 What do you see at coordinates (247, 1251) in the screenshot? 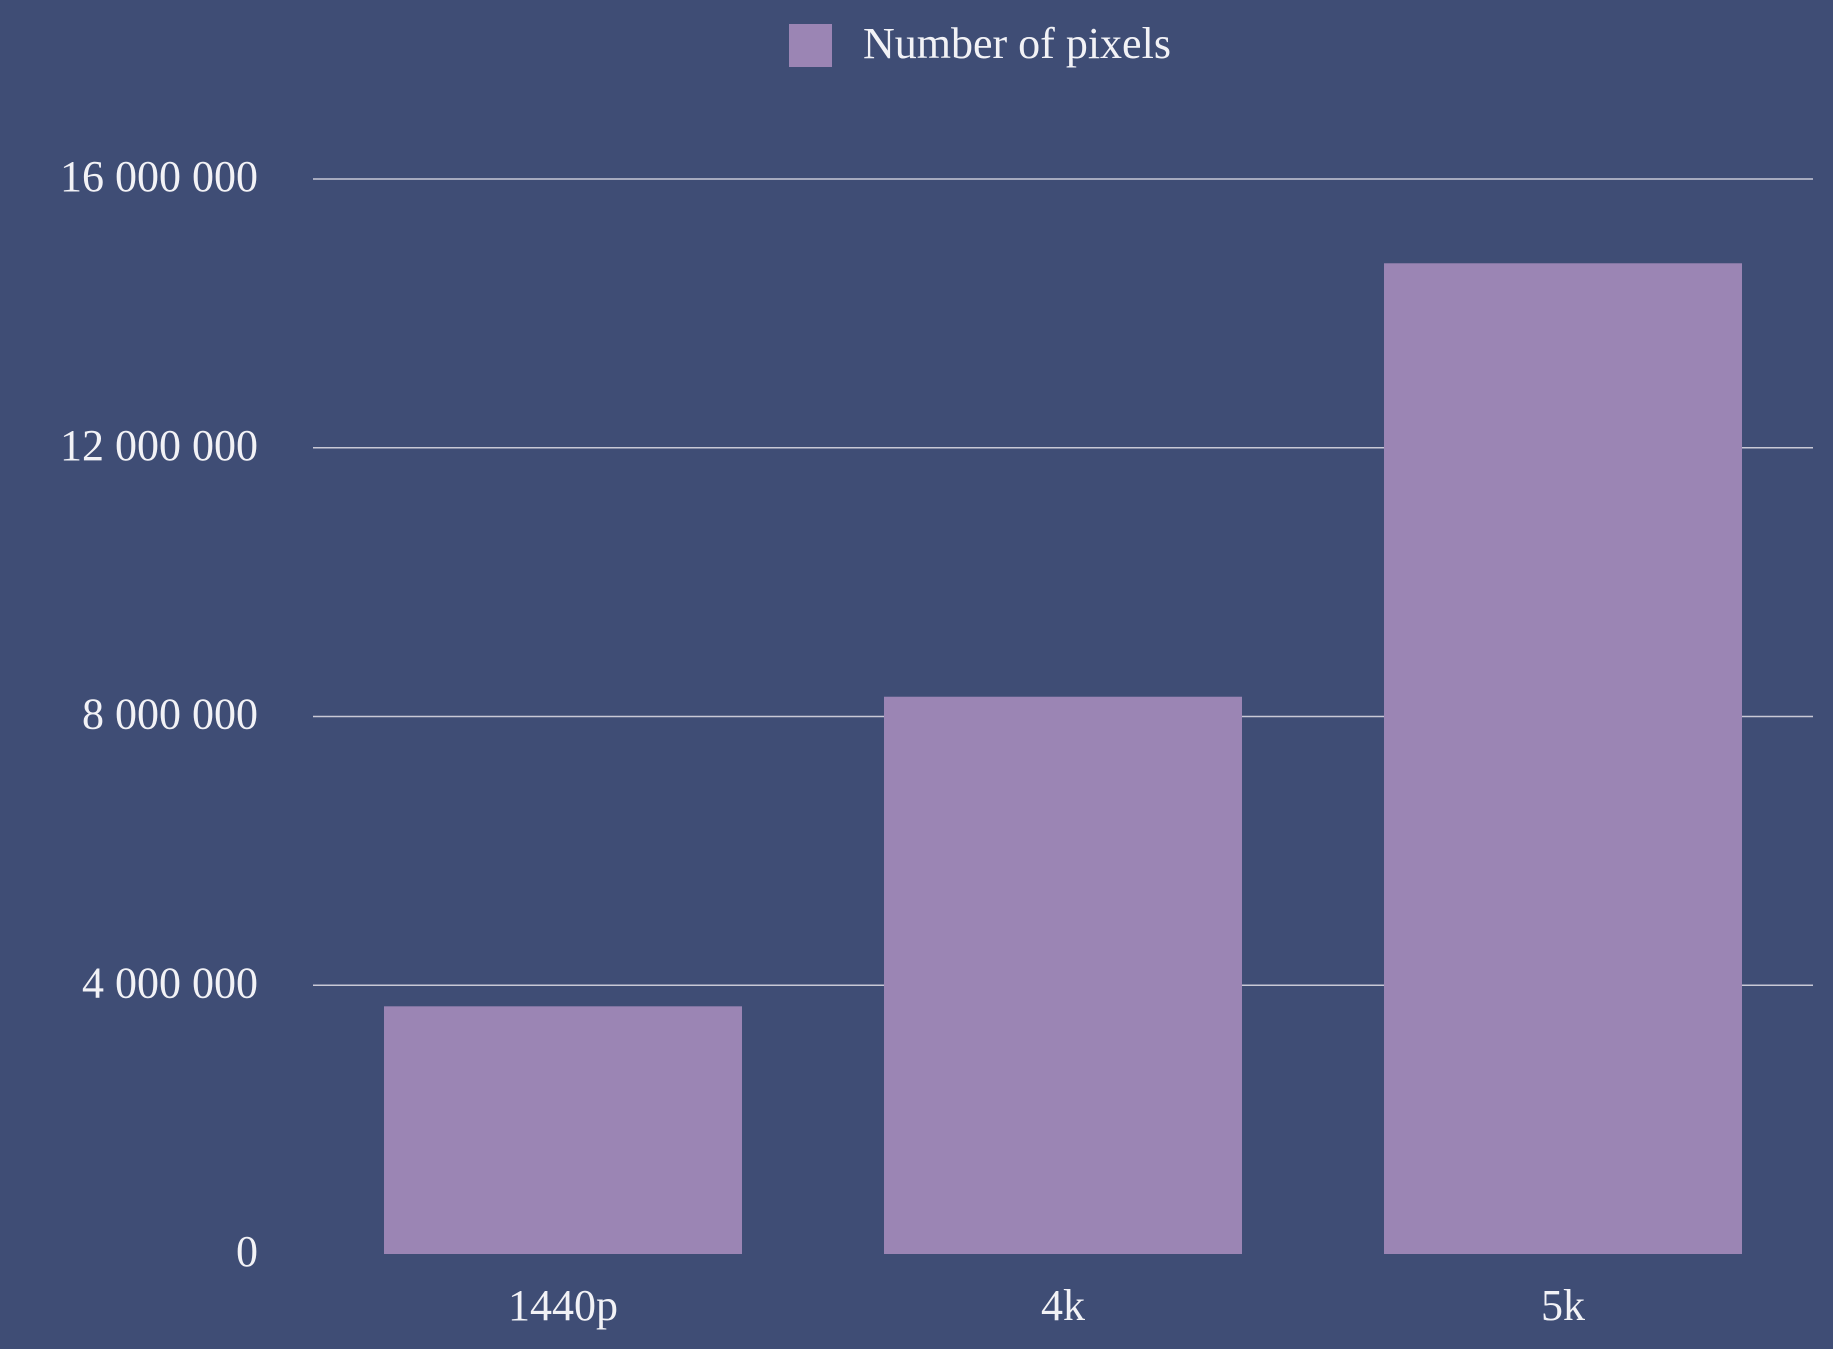
I see `y-tick-label: 0` at bounding box center [247, 1251].